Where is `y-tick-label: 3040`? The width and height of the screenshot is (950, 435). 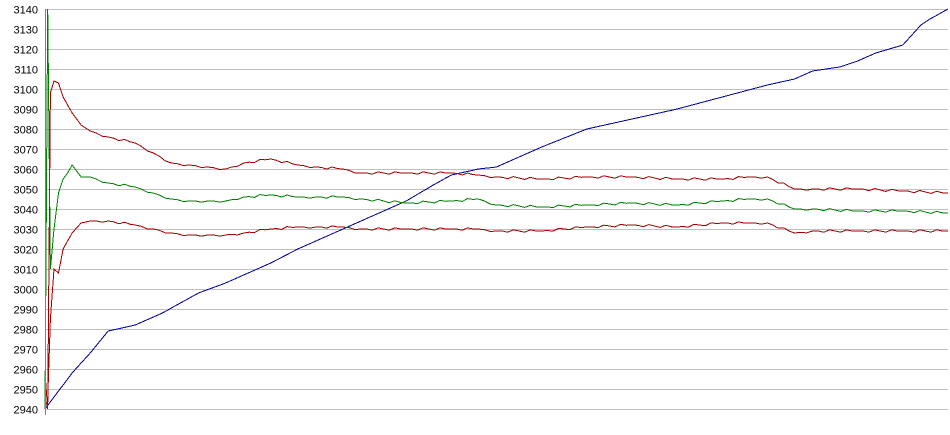 y-tick-label: 3040 is located at coordinates (26, 211).